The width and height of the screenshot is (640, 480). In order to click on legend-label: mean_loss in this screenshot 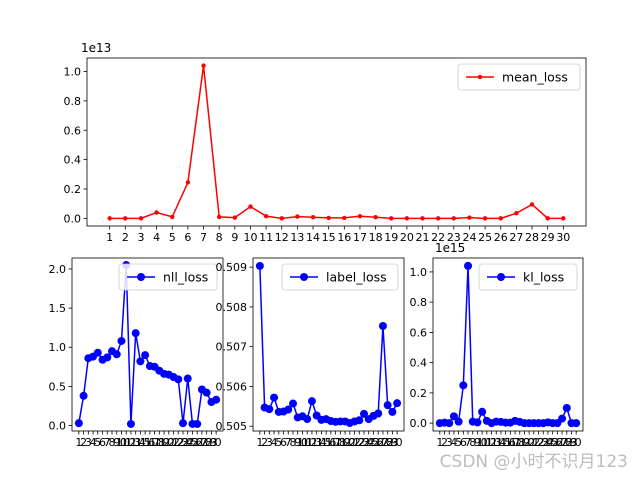, I will do `click(535, 77)`.